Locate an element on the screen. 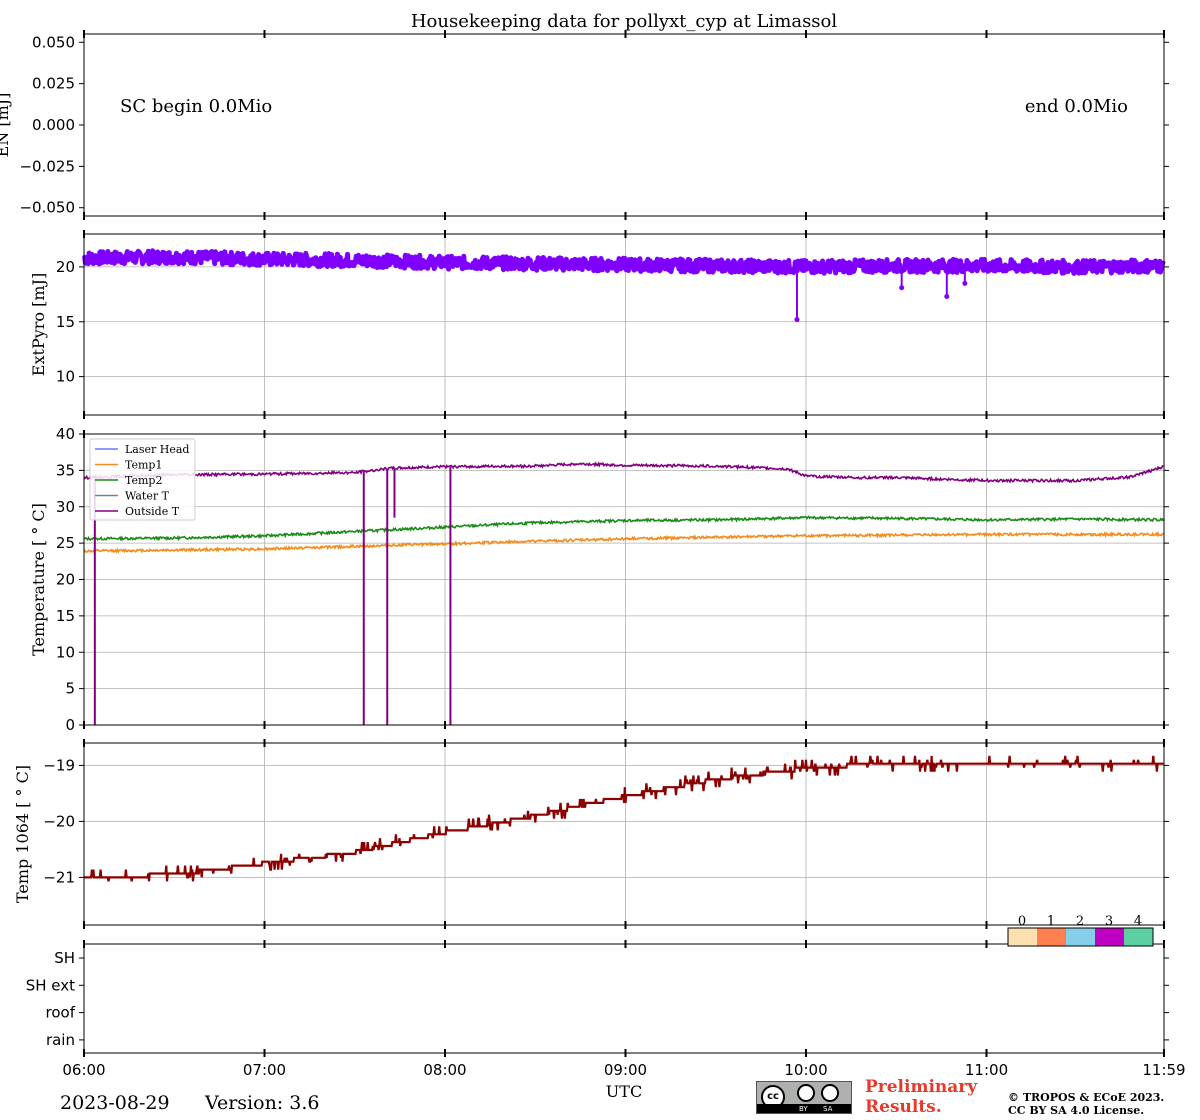  footer-version: Version: 3.6 is located at coordinates (262, 1103).